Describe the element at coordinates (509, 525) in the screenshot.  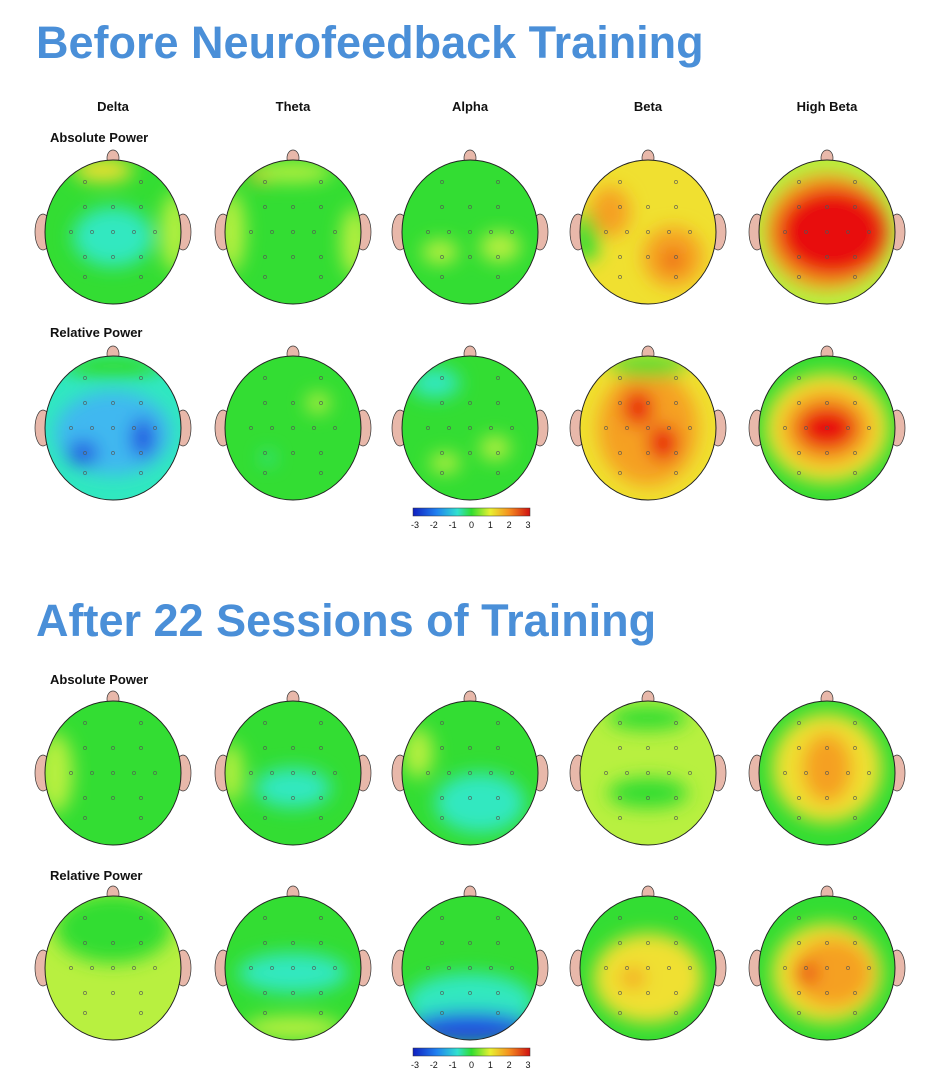
I see `colorbar-tick: 2` at that location.